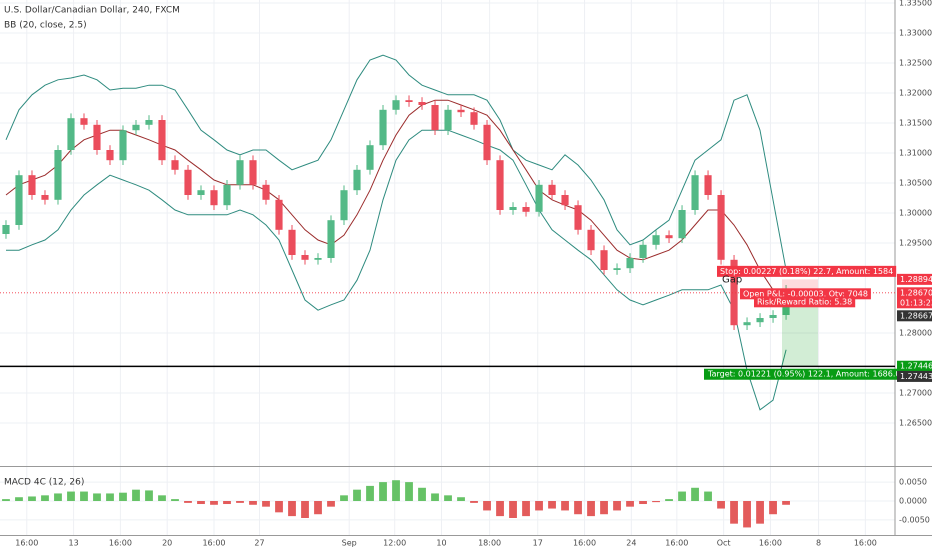 The width and height of the screenshot is (932, 550). What do you see at coordinates (394, 543) in the screenshot?
I see `x-tick-label: 12:00` at bounding box center [394, 543].